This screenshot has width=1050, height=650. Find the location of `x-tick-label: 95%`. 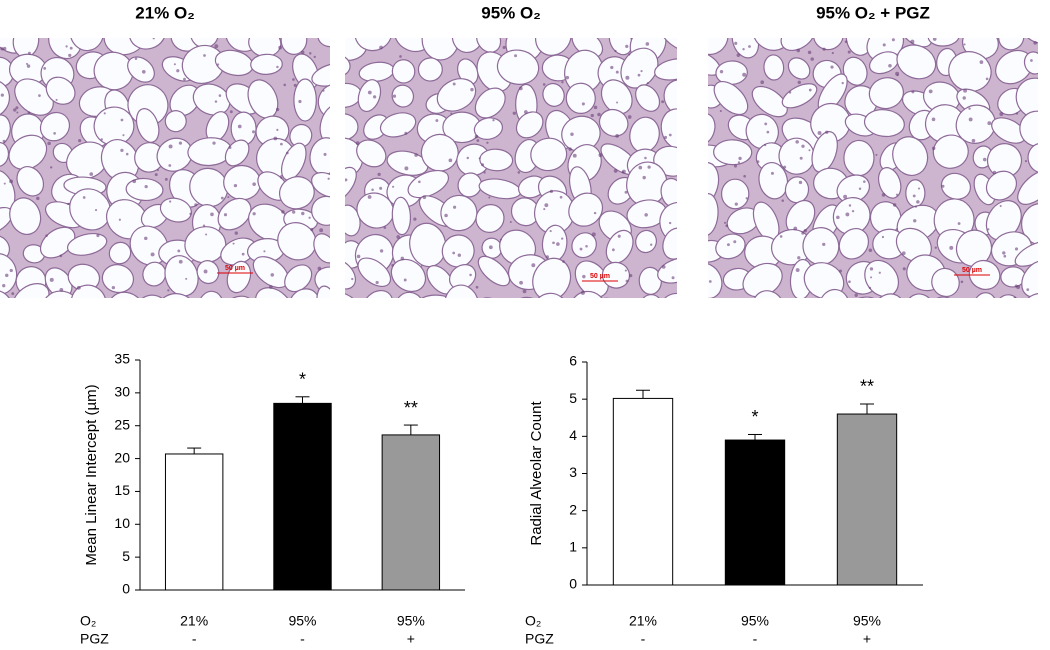

x-tick-label: 95% is located at coordinates (302, 621).